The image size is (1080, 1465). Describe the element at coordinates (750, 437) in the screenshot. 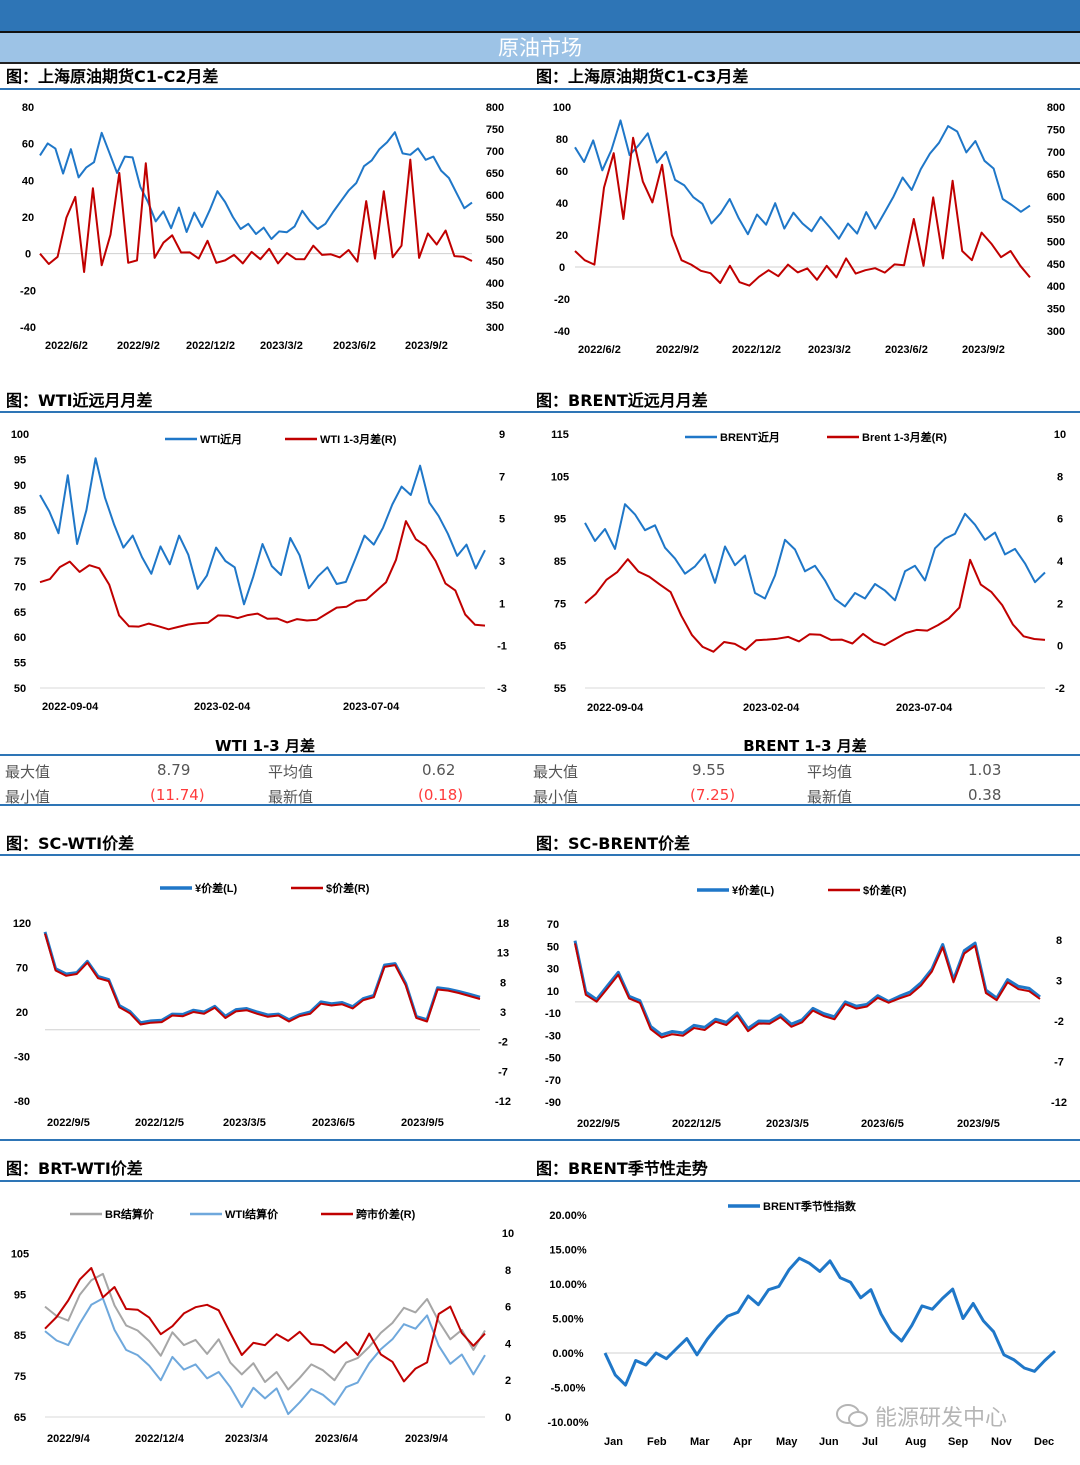

I see `legend-label: BRENT近月` at that location.